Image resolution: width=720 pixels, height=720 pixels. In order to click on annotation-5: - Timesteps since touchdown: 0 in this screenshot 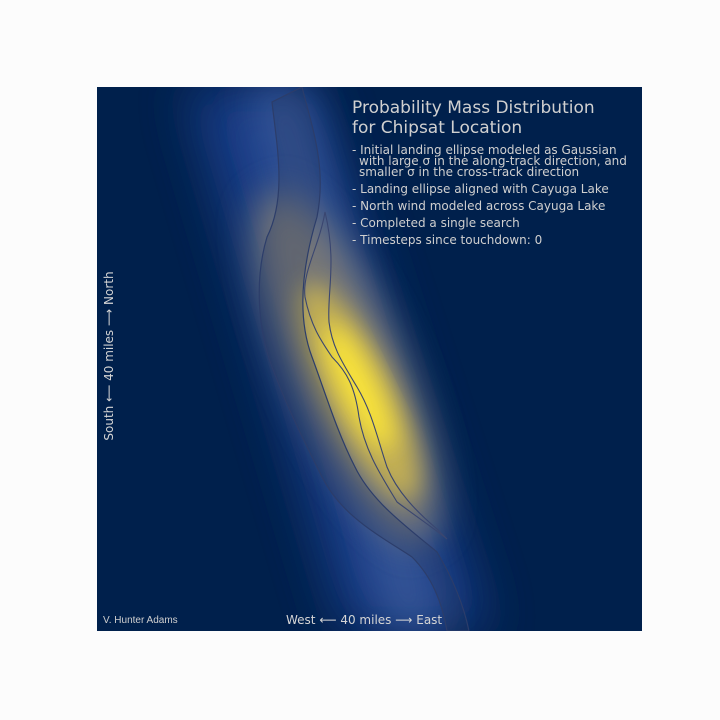, I will do `click(447, 240)`.